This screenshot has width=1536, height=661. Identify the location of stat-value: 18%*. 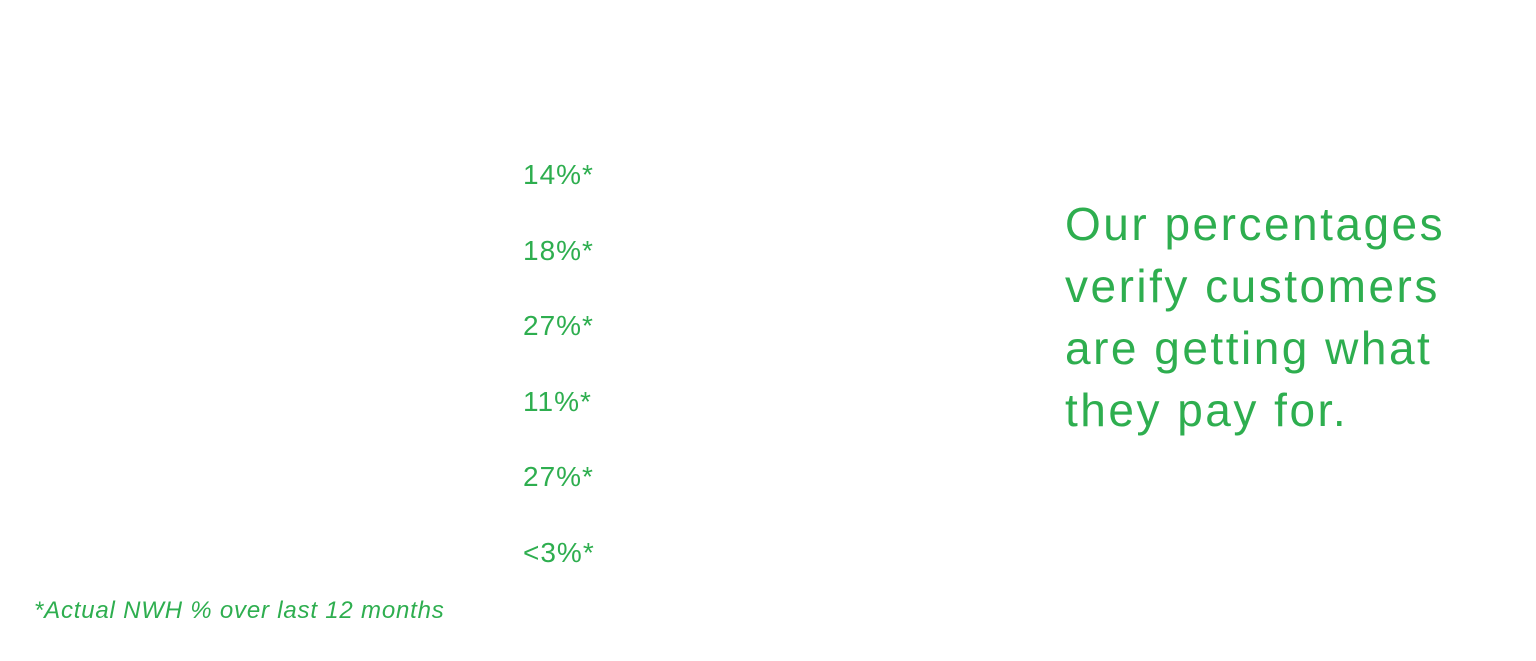
(558, 250).